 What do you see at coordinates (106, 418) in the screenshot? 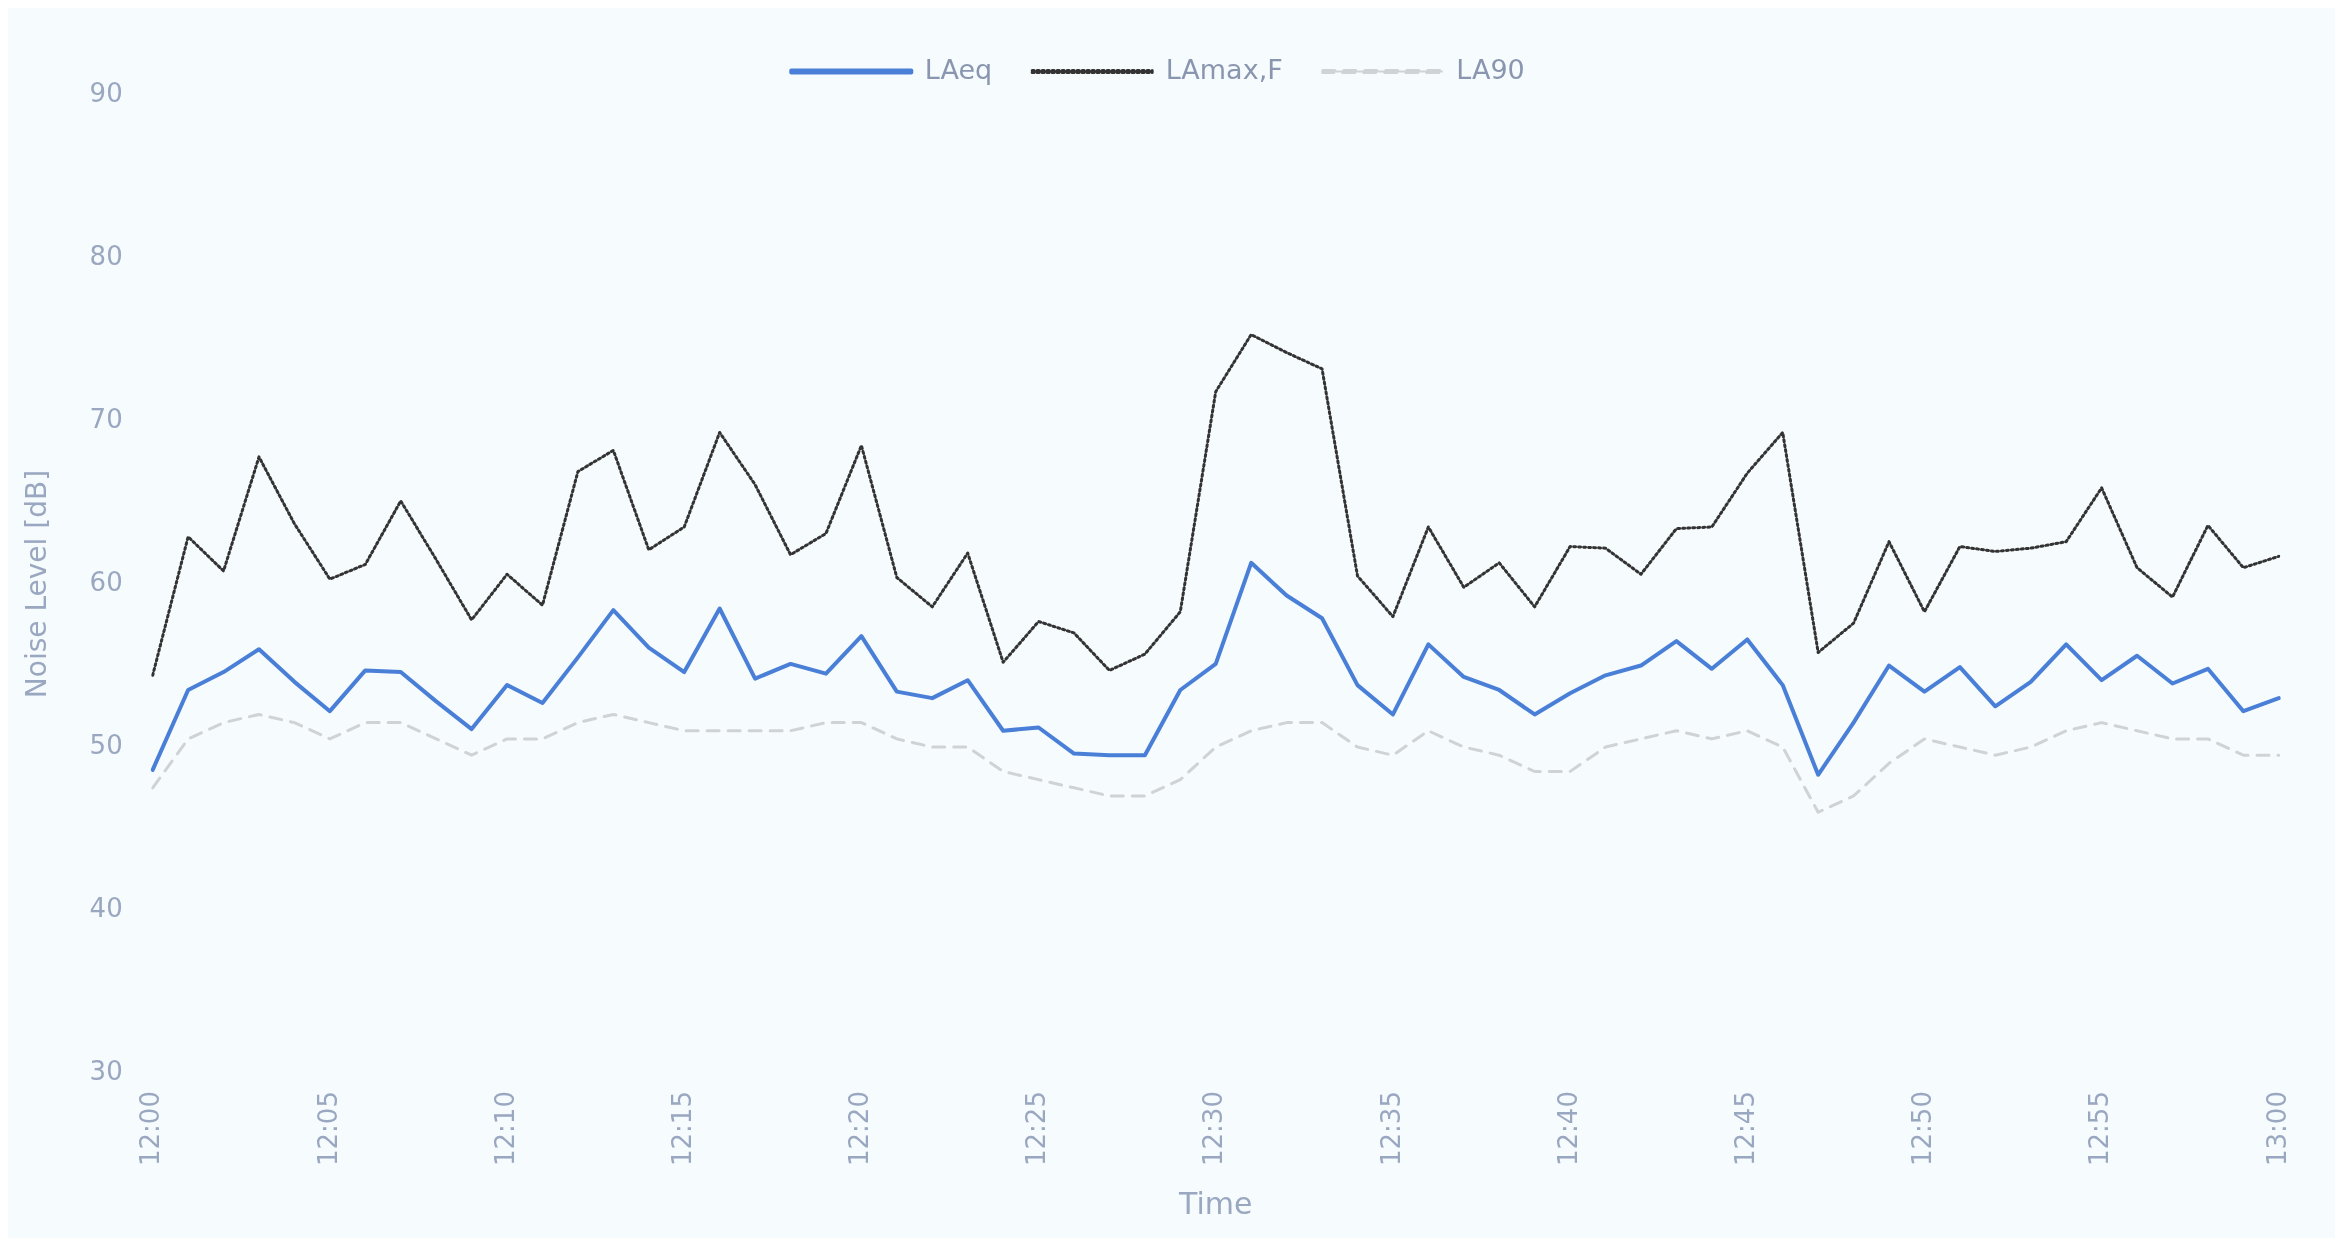
I see `y-tick-label: 70` at bounding box center [106, 418].